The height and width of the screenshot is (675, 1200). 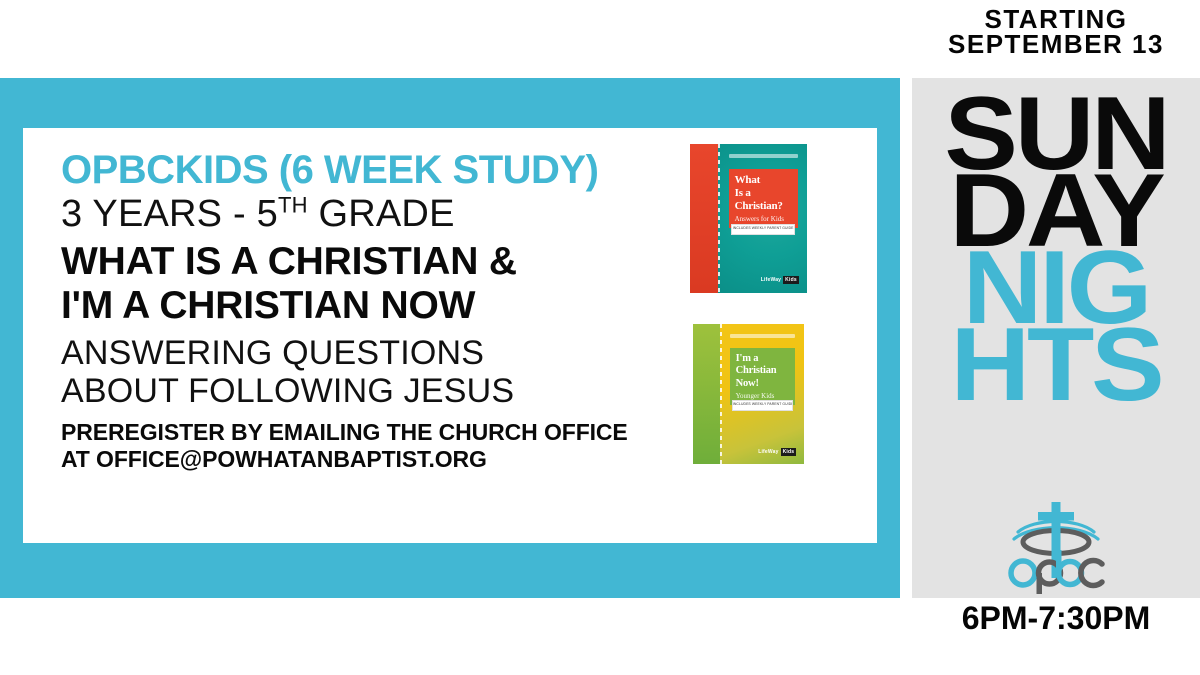 What do you see at coordinates (289, 262) in the screenshot?
I see `study-title-line-1: WHAT IS A CHRISTIAN &` at bounding box center [289, 262].